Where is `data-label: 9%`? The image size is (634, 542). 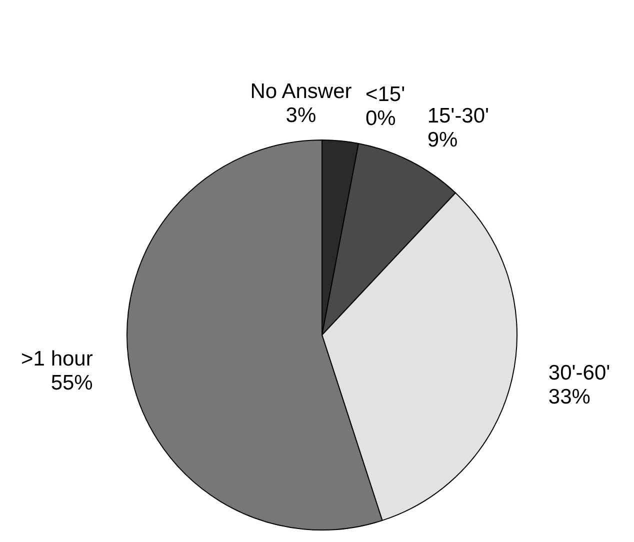
data-label: 9% is located at coordinates (442, 140).